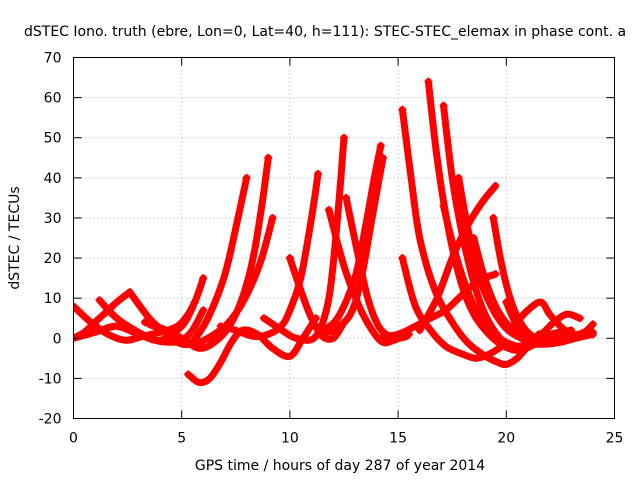  Describe the element at coordinates (289, 258) in the screenshot. I see `series-11-marker` at that location.